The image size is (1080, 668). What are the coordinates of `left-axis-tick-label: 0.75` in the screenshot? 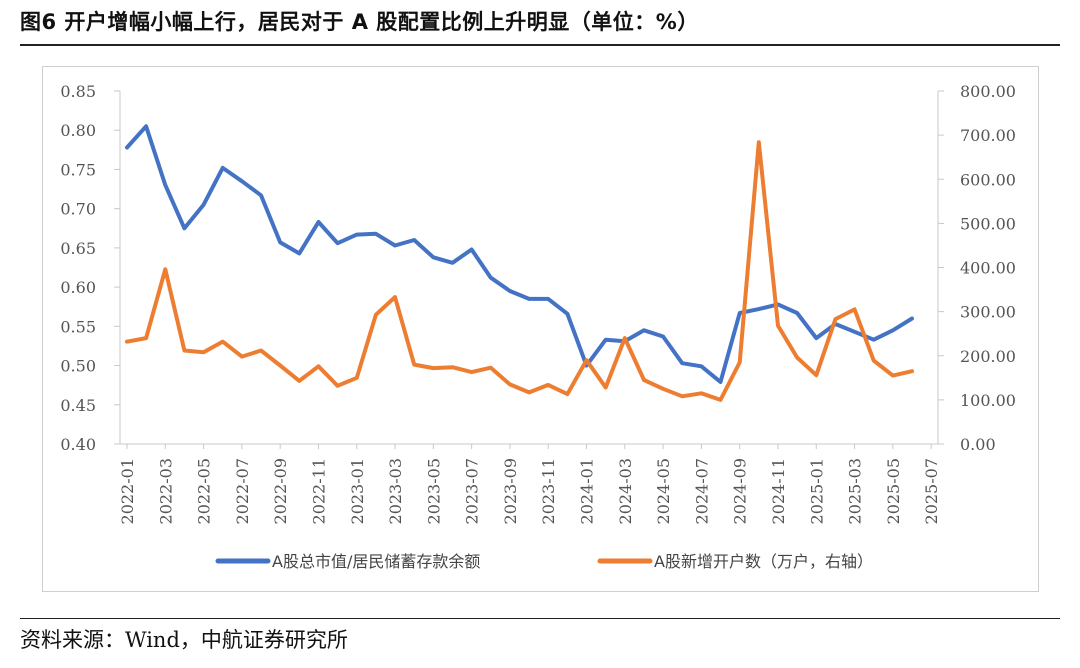 It's located at (78, 169).